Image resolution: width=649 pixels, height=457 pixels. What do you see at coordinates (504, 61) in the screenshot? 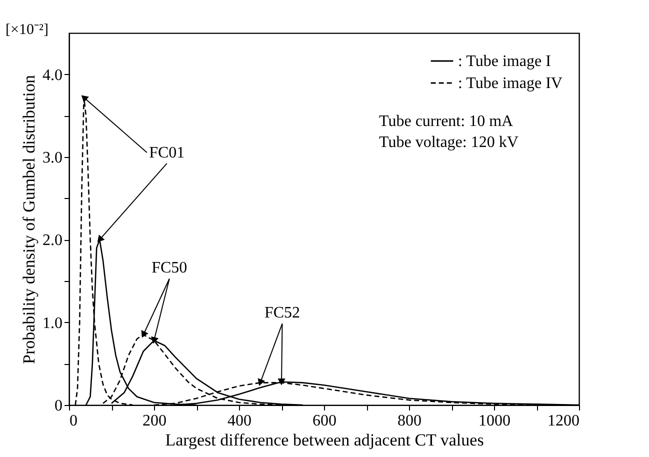
I see `legend-label: : Tube image I` at bounding box center [504, 61].